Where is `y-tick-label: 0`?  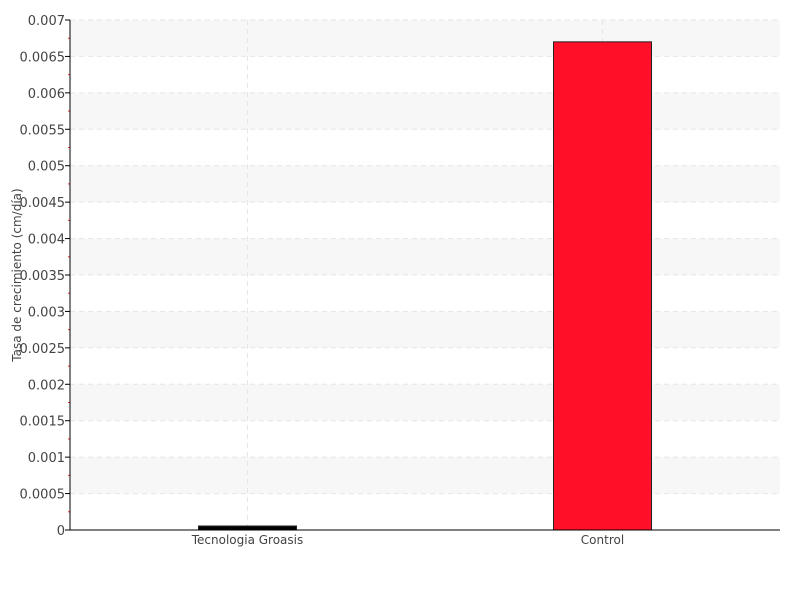 y-tick-label: 0 is located at coordinates (61, 531).